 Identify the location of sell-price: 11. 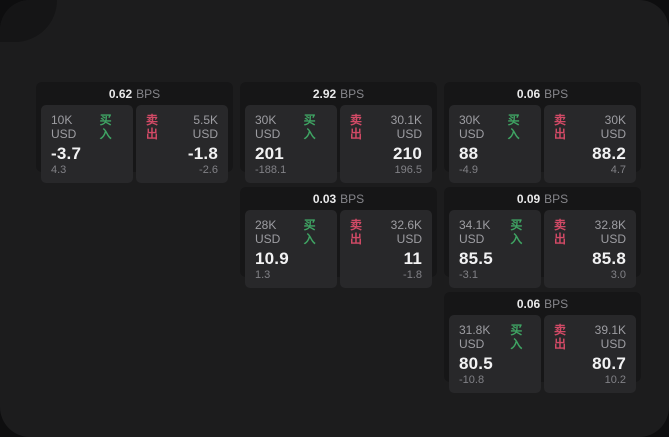
(412, 258).